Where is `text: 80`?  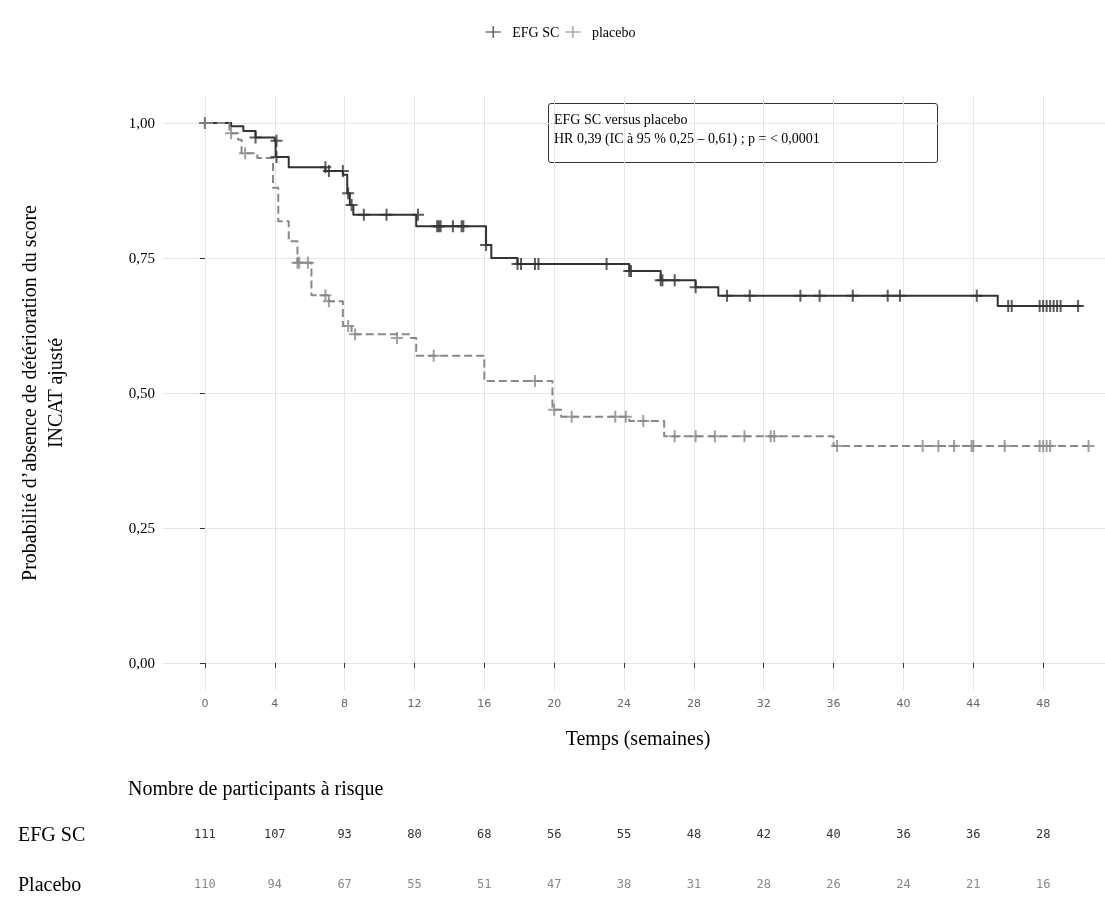 text: 80 is located at coordinates (414, 834).